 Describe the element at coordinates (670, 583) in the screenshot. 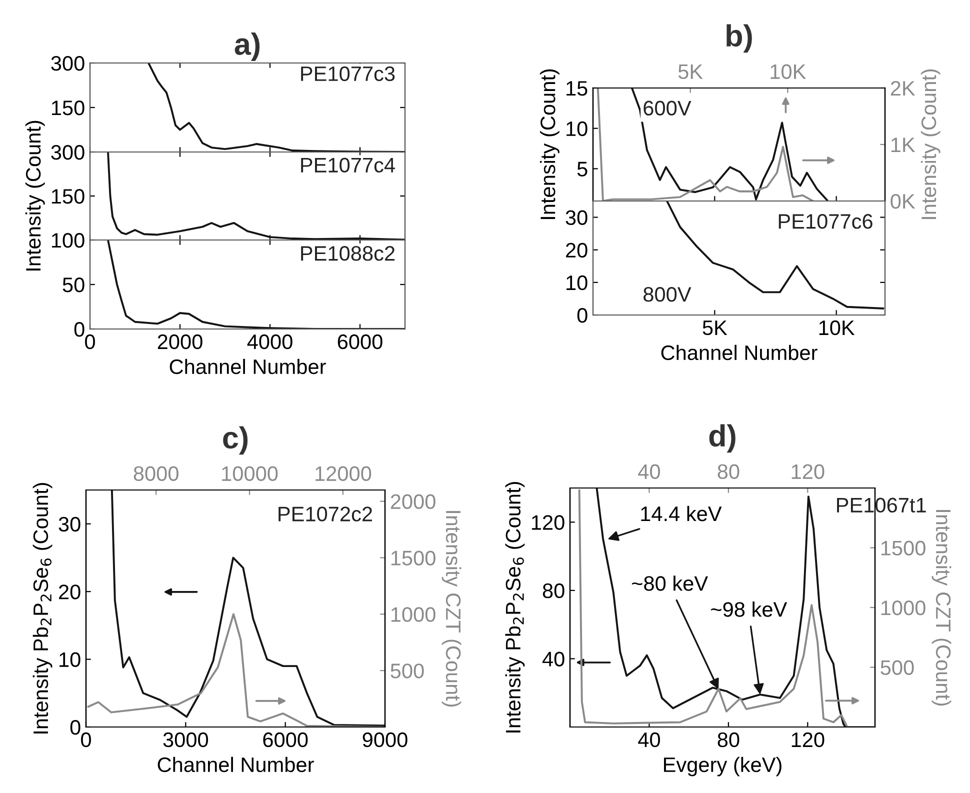

I see `annotation: ~80 keV` at that location.